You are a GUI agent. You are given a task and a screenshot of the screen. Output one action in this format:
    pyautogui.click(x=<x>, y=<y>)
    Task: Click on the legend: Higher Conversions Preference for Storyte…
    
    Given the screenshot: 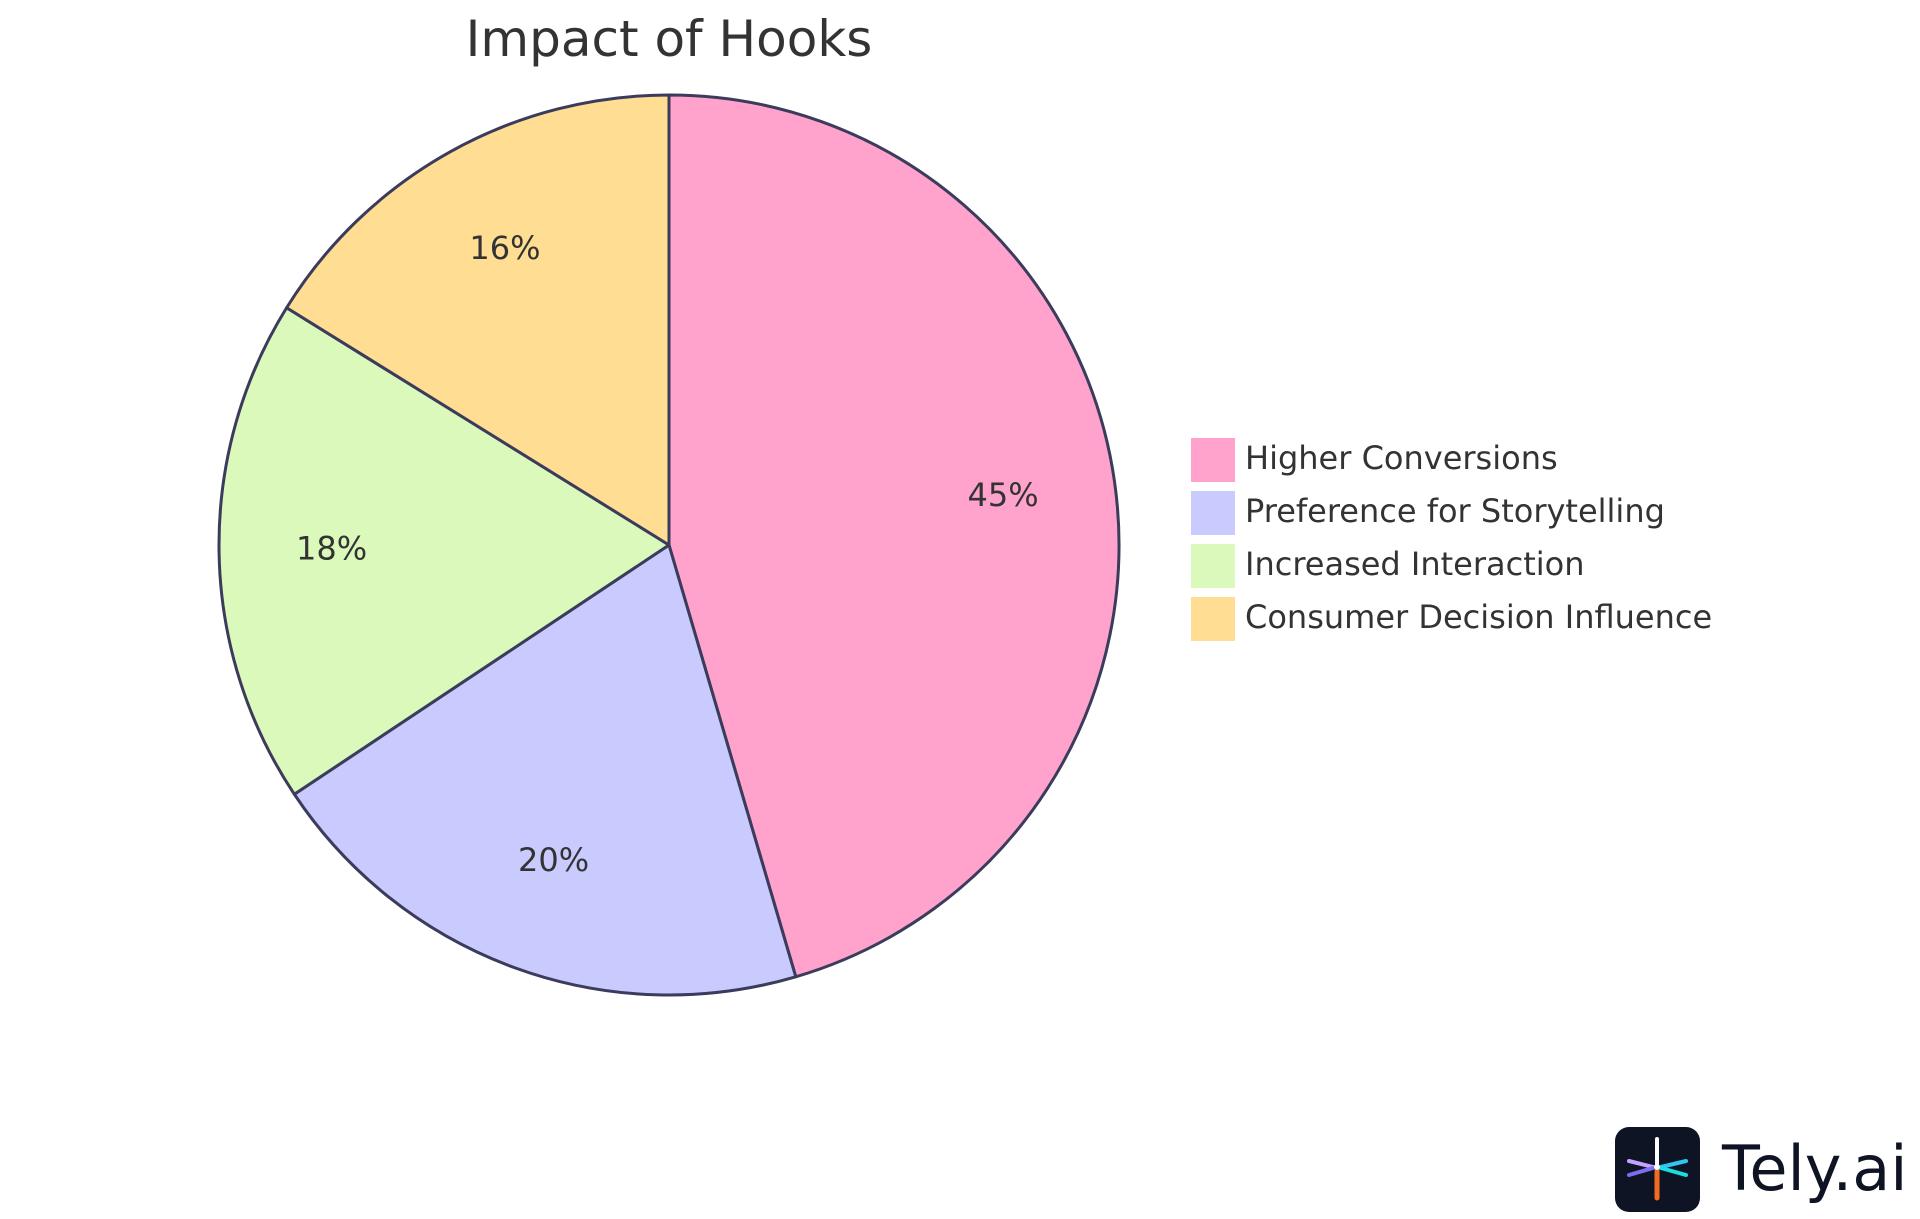 What is the action you would take?
    pyautogui.click(x=1451, y=539)
    